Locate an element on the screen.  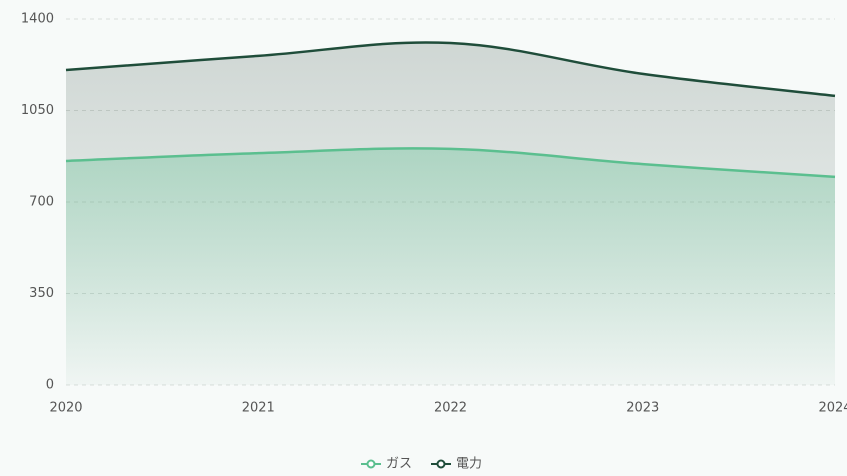
y-tick-label: 1400 is located at coordinates (37, 19).